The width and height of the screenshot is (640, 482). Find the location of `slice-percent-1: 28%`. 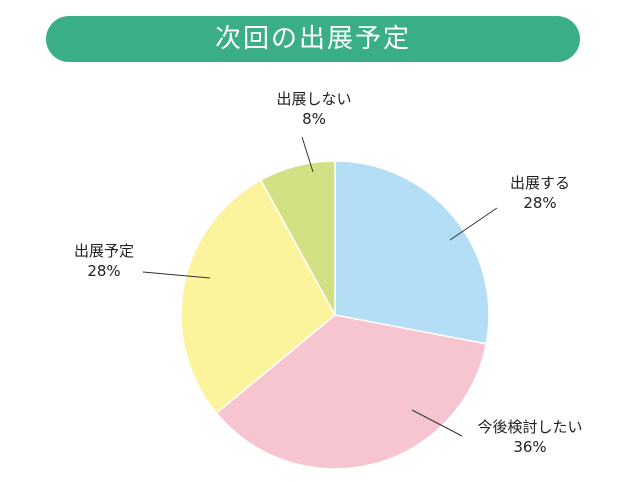

slice-percent-1: 28% is located at coordinates (539, 203).